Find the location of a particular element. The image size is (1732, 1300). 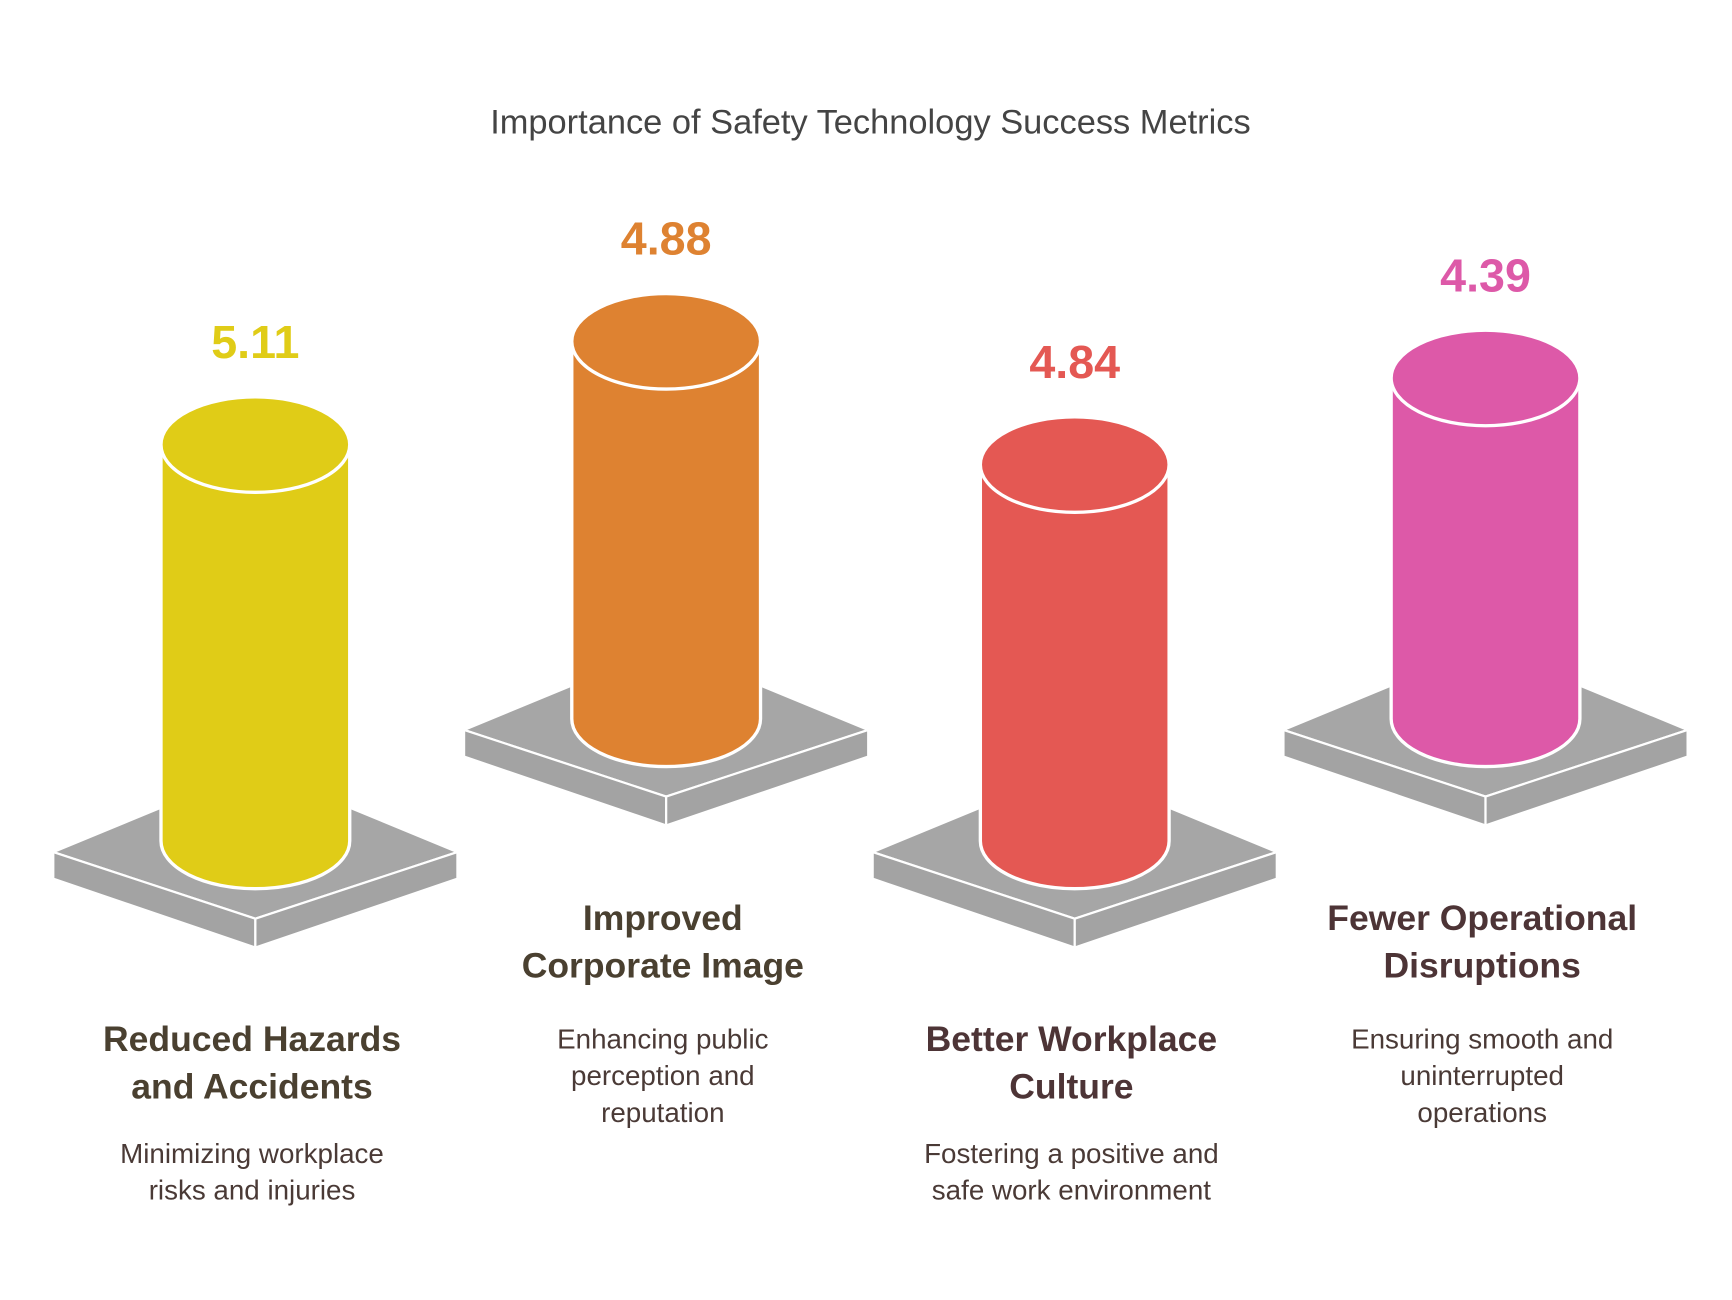

category-description: uninterrupted is located at coordinates (1482, 1075).